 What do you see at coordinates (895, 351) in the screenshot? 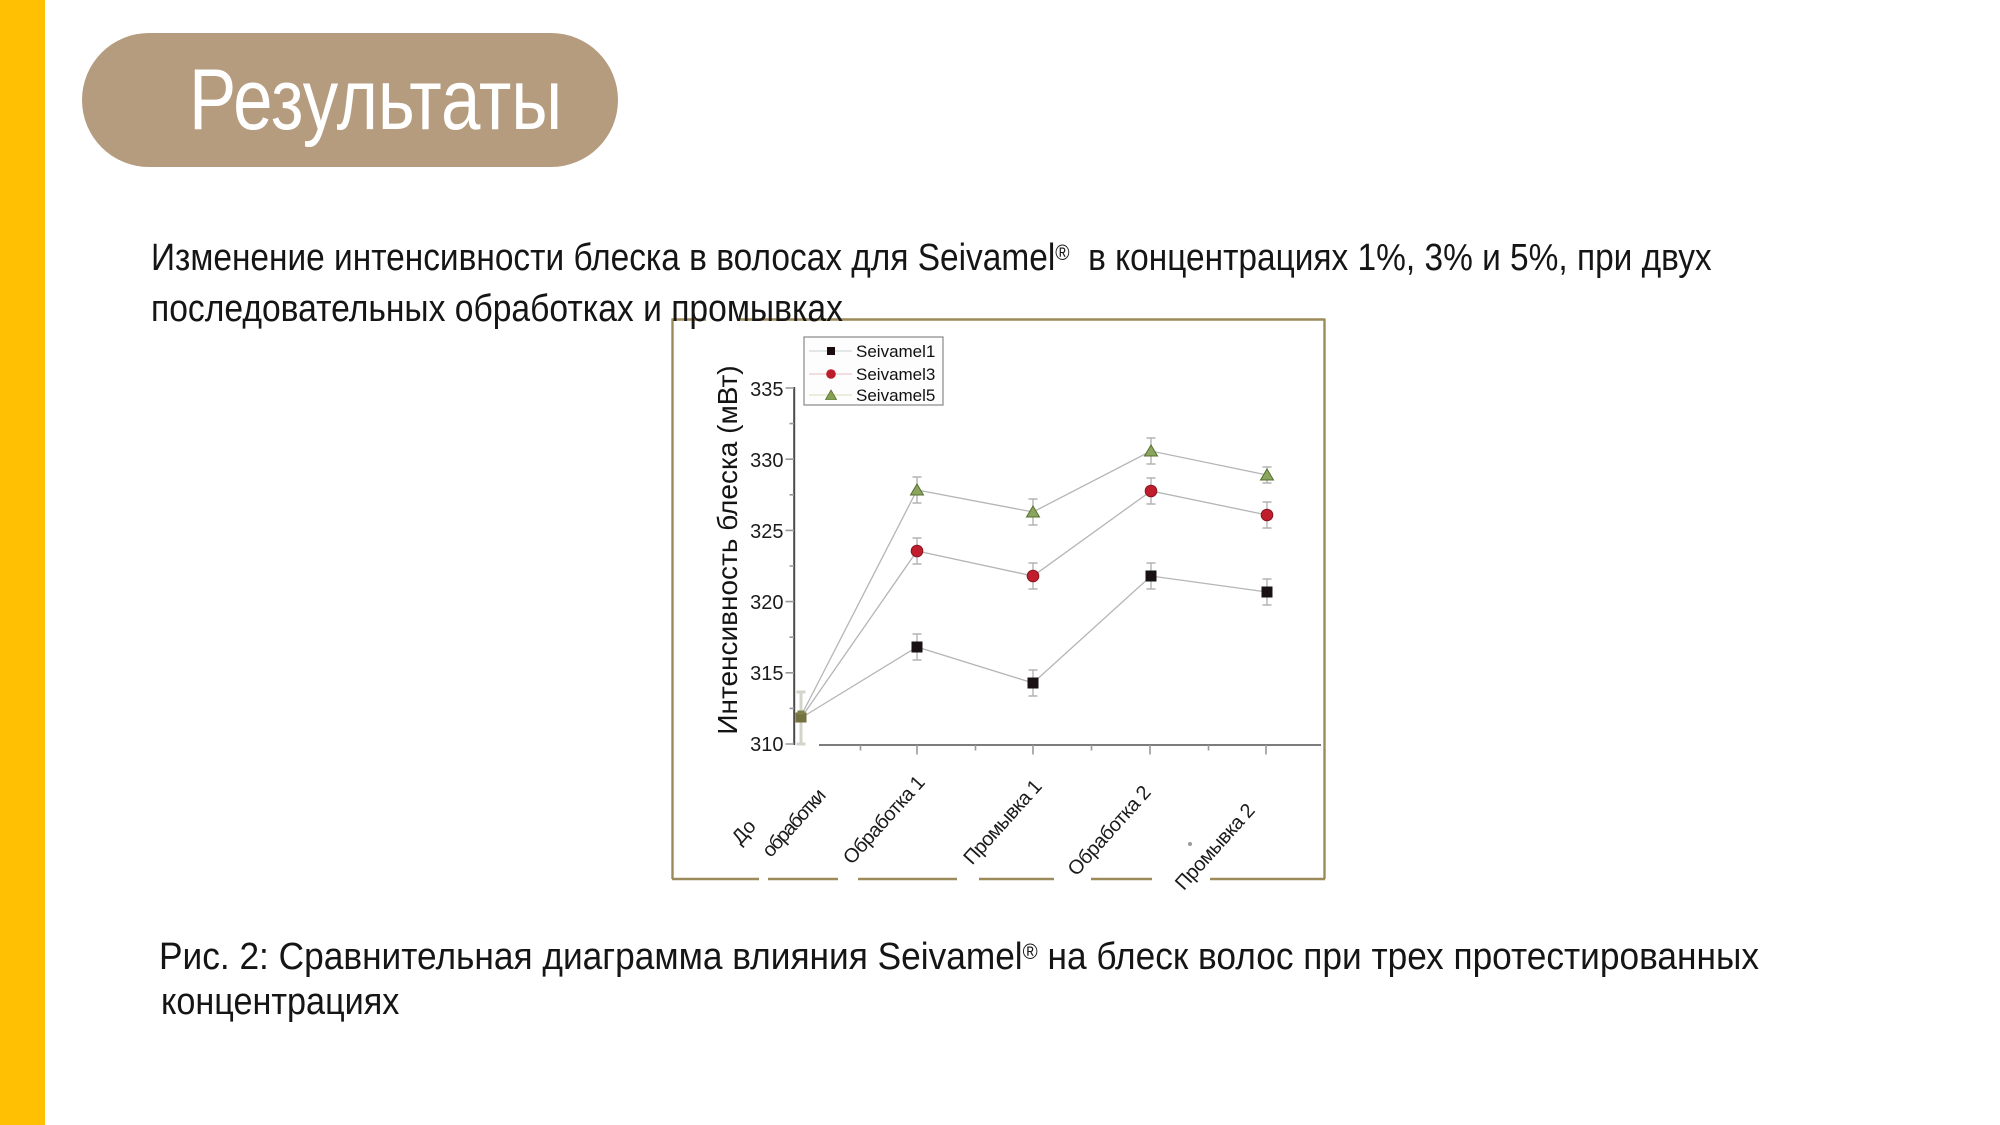
I see `svg-text: Seivamel1` at bounding box center [895, 351].